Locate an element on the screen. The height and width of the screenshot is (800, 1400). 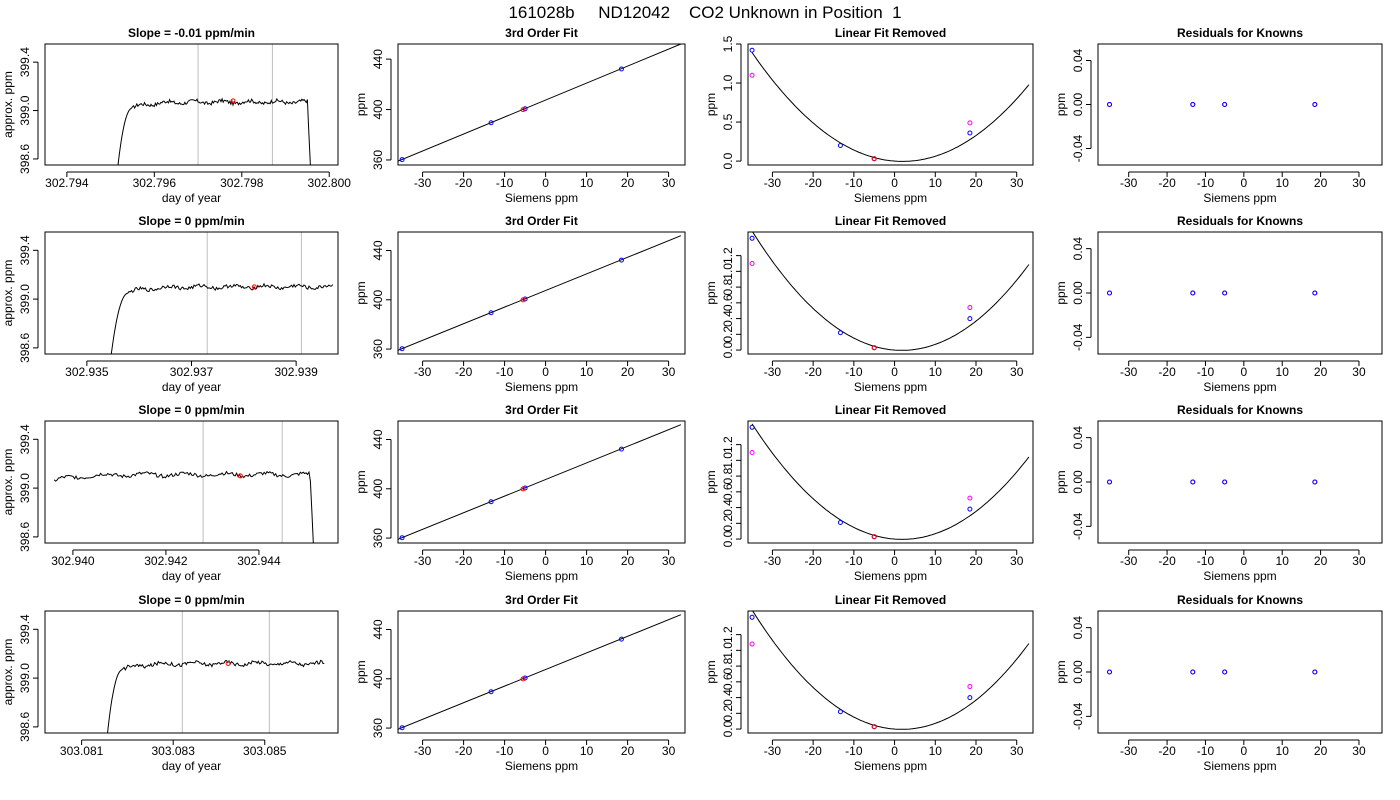
x-axis: 302.794 302.796 302.798 302.800 is located at coordinates (198, 180).